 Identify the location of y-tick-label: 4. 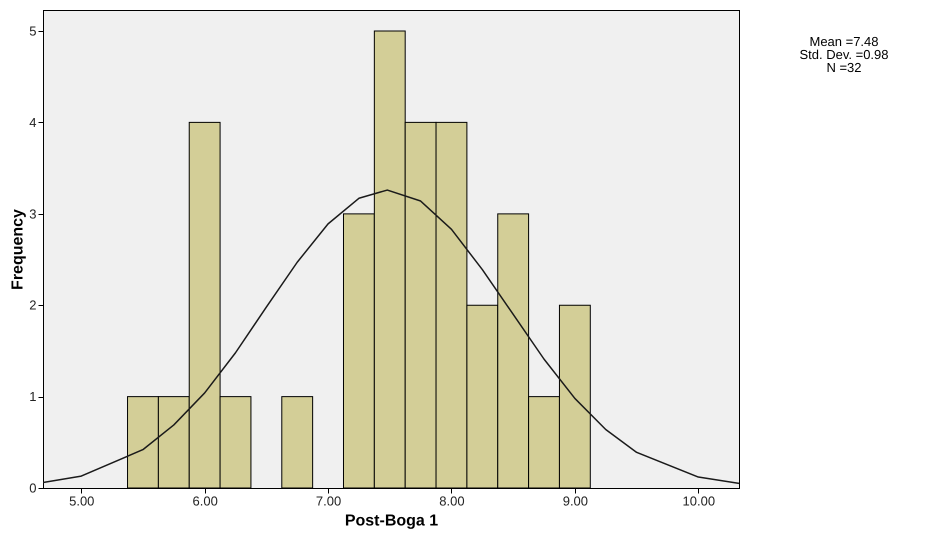
(32, 122).